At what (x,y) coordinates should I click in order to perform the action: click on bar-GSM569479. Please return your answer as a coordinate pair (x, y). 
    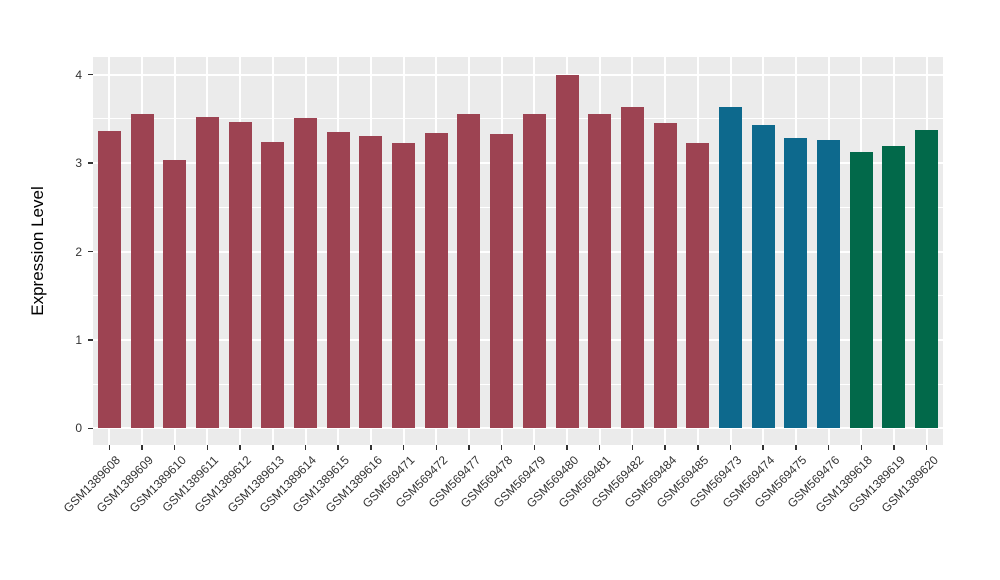
    Looking at the image, I should click on (534, 271).